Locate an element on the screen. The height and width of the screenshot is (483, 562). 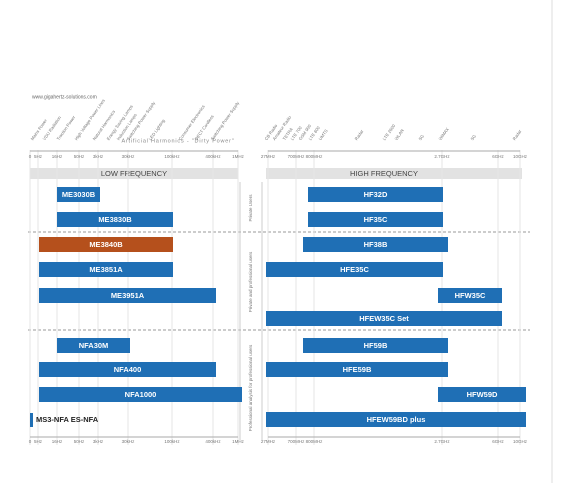
product-label: HFE35C is located at coordinates (354, 269).